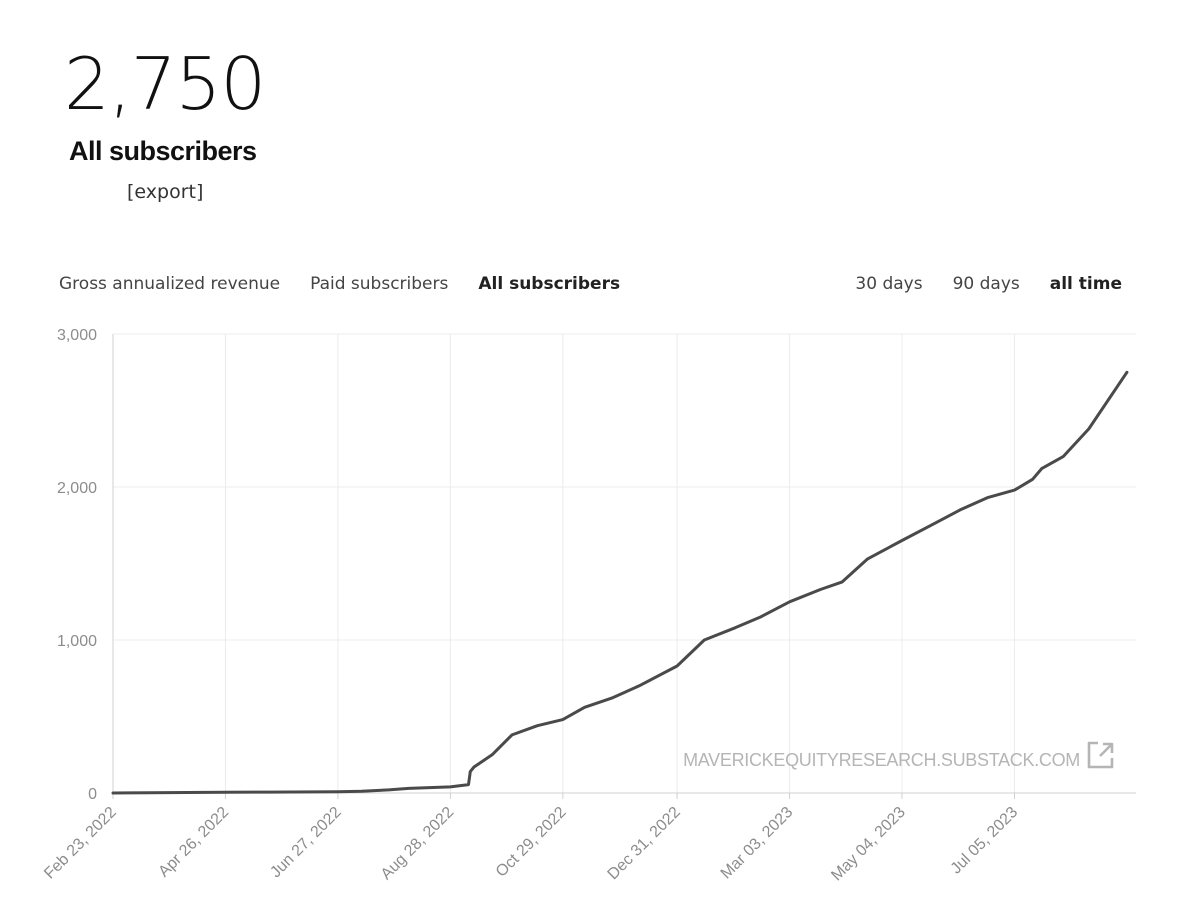  What do you see at coordinates (417, 843) in the screenshot?
I see `x-tick-label: Aug 28, 2022` at bounding box center [417, 843].